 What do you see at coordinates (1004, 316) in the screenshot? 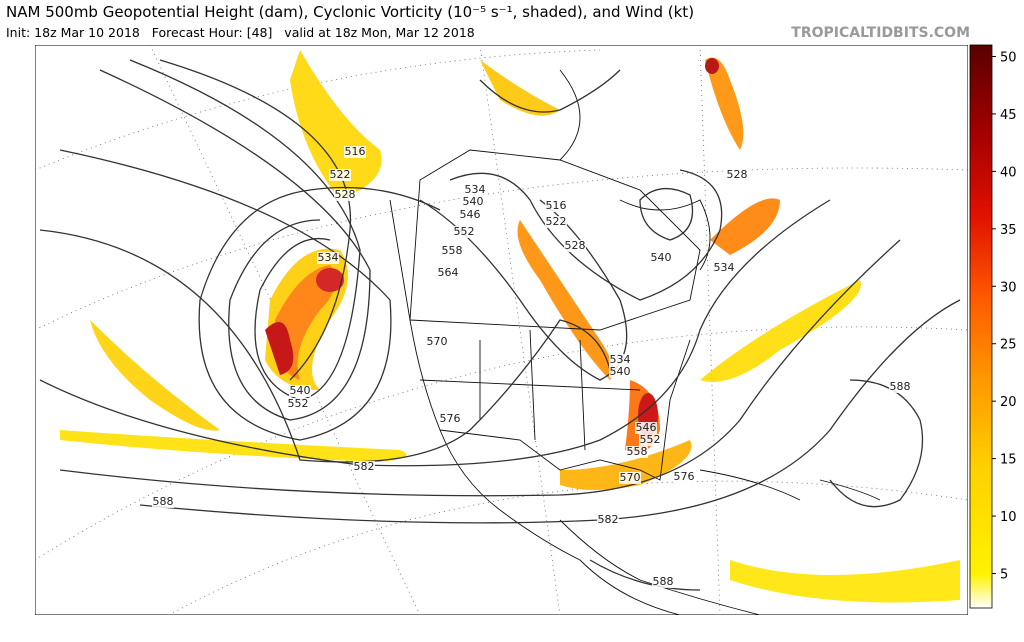
I see `colorbar-ticks: 5 10 15 20 25 30 35 40 45 50` at bounding box center [1004, 316].